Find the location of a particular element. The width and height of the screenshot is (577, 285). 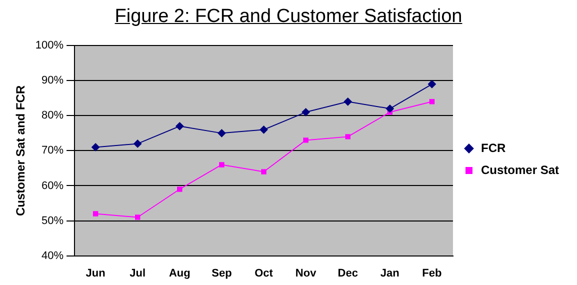

y-tick-label: 90% is located at coordinates (53, 80).